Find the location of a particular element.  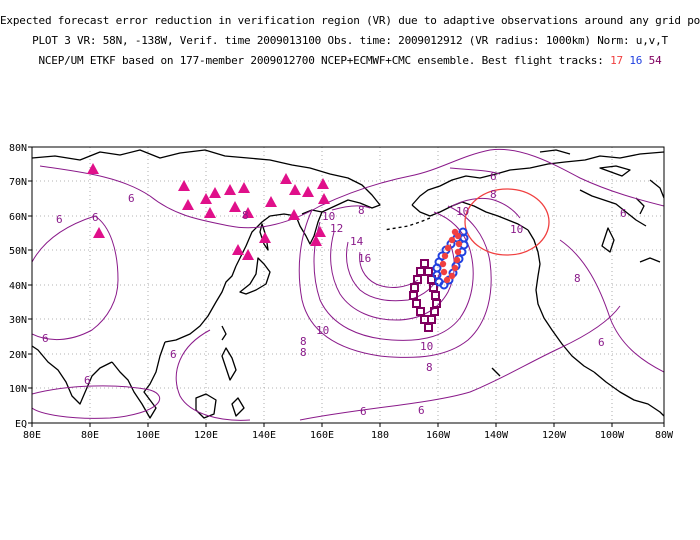

lat-label: EQ is located at coordinates (21, 424).